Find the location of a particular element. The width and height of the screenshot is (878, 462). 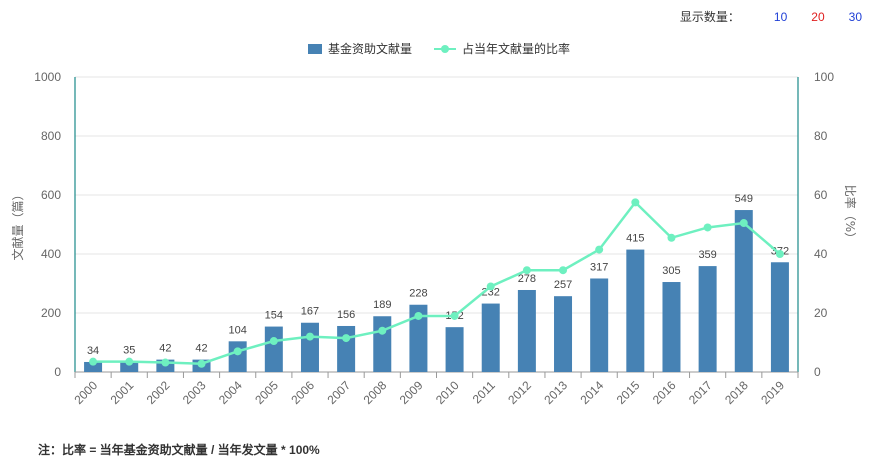

x-tick-label: 2009 is located at coordinates (411, 392).